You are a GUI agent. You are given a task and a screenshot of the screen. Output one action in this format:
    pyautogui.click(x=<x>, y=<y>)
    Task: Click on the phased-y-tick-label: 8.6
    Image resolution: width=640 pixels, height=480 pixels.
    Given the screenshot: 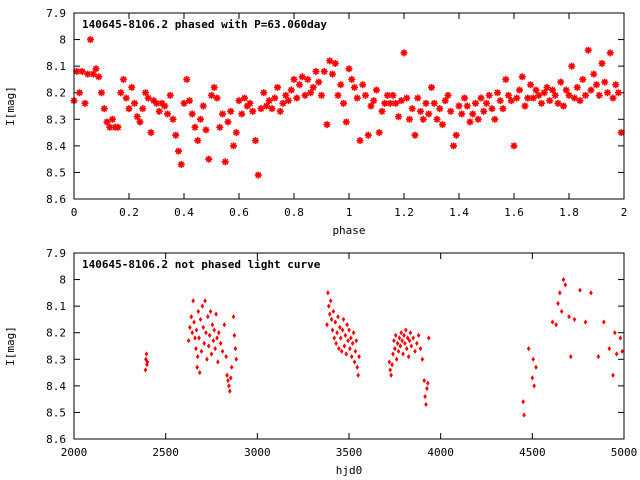 What is the action you would take?
    pyautogui.click(x=56, y=199)
    